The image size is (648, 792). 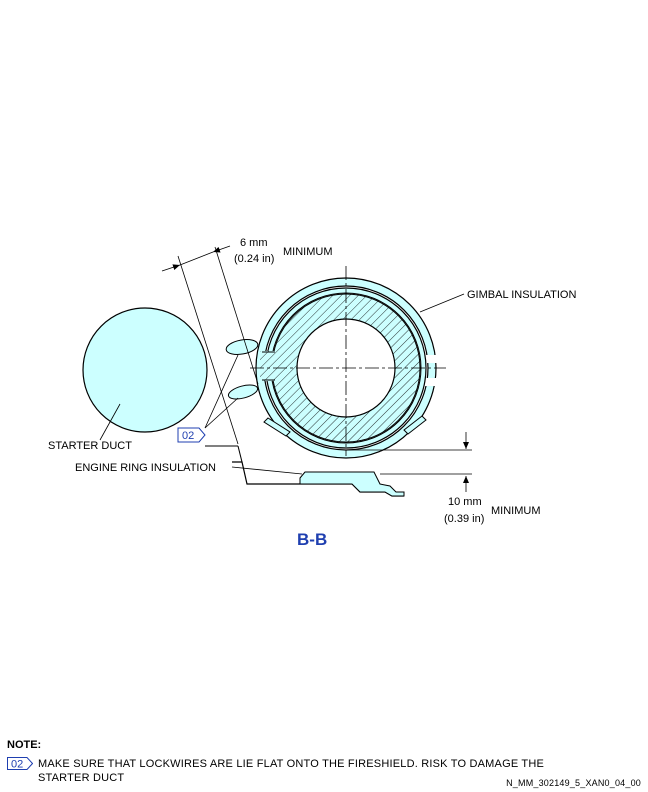 What do you see at coordinates (465, 502) in the screenshot?
I see `bottom-clearance-mm-label: 10 mm` at bounding box center [465, 502].